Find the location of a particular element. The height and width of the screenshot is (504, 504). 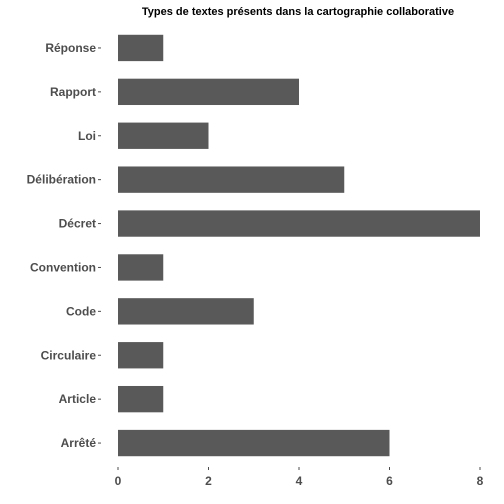

category-label: Convention is located at coordinates (63, 267).